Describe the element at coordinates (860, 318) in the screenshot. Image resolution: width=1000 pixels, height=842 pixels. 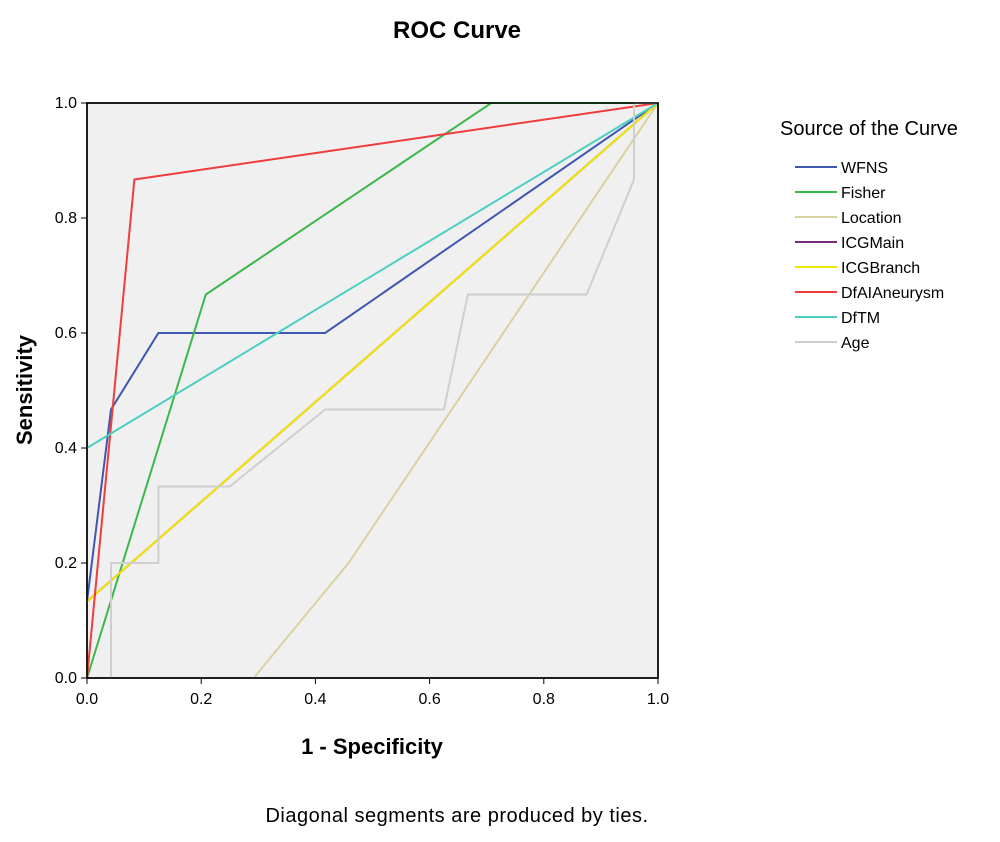
I see `legend-label-dftm: DfTM` at that location.